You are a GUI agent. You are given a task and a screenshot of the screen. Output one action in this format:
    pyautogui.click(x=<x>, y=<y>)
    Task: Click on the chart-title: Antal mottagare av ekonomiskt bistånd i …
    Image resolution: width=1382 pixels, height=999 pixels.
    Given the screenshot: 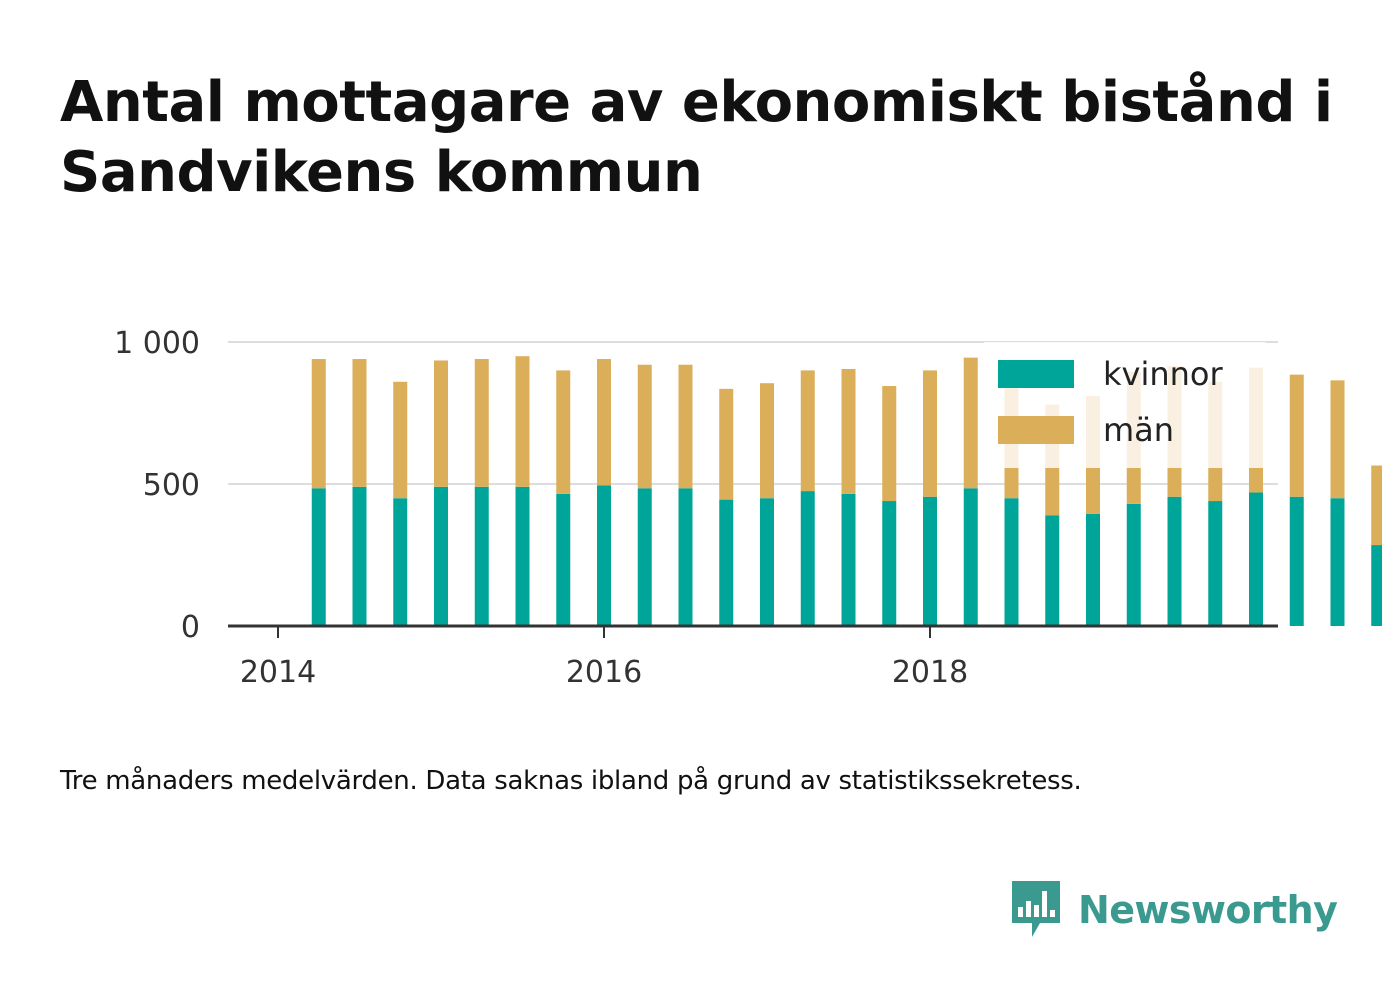 What is the action you would take?
    pyautogui.click(x=696, y=137)
    